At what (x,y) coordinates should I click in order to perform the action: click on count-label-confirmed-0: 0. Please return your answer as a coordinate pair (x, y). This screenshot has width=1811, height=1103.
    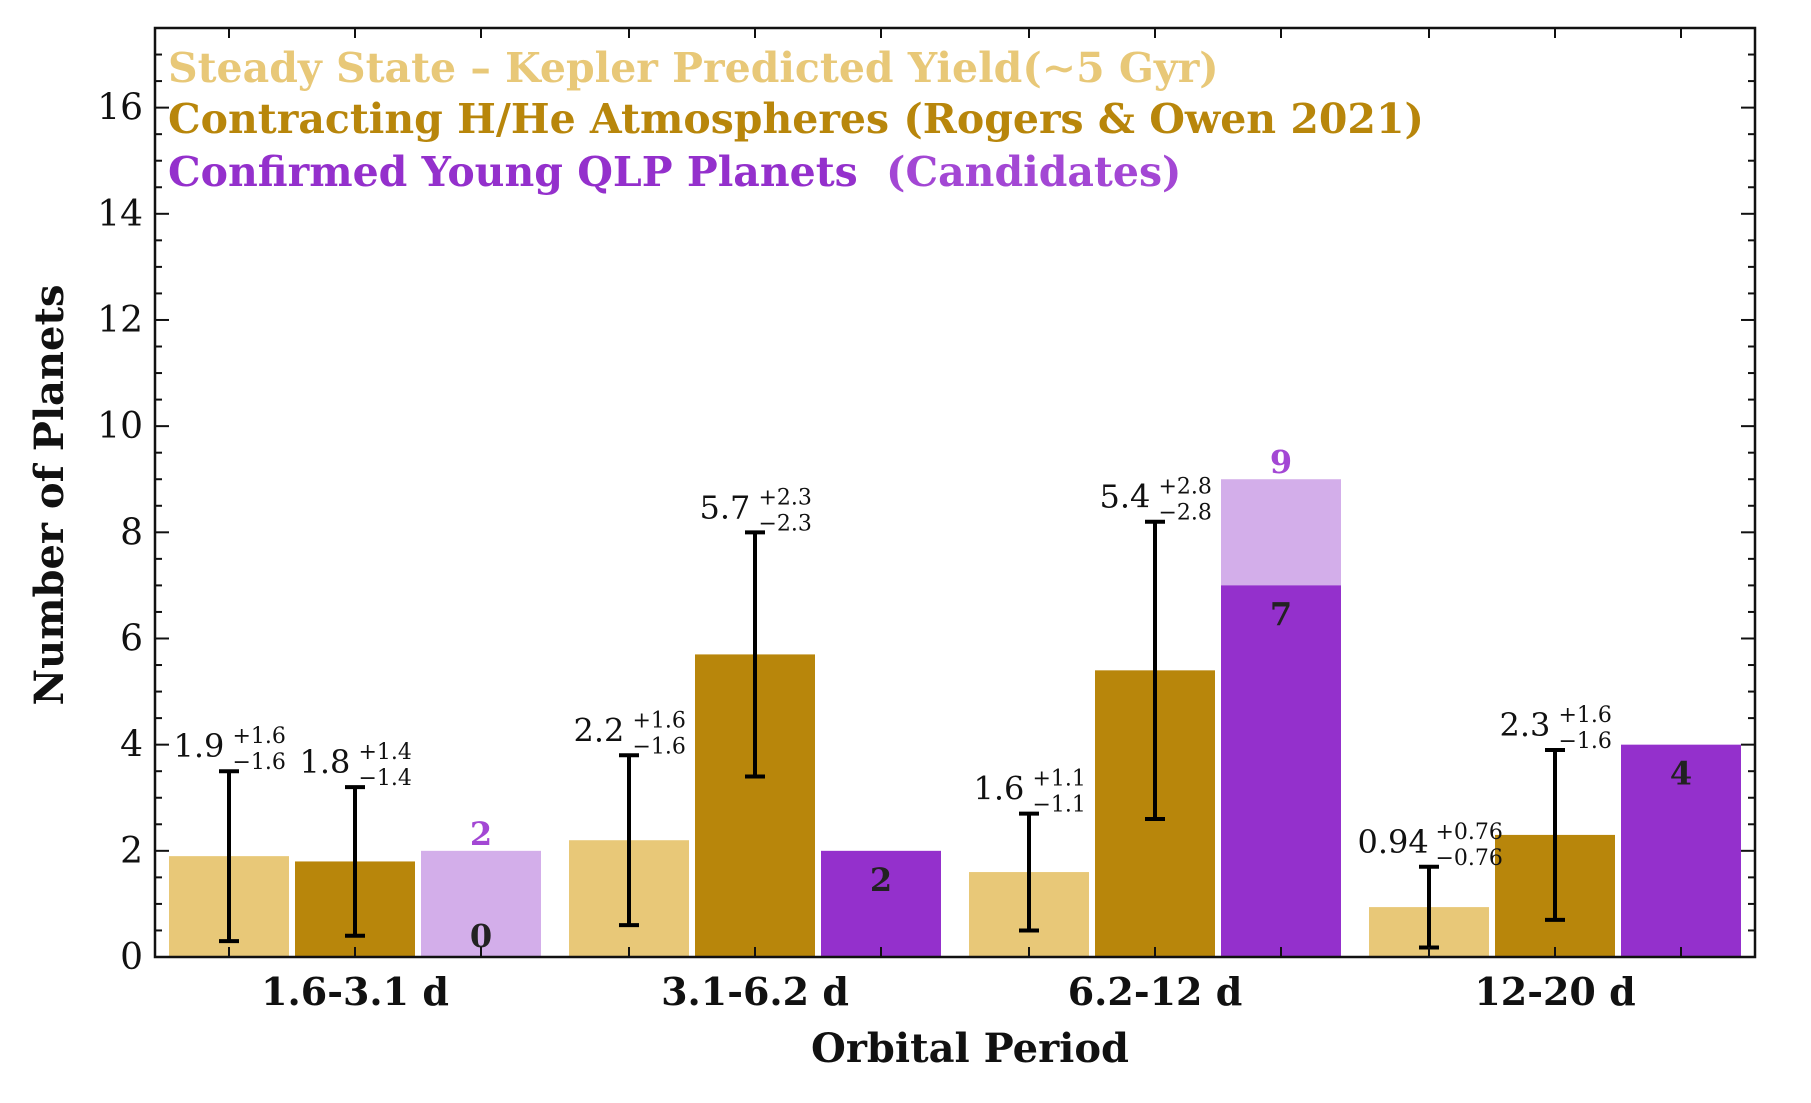
    Looking at the image, I should click on (481, 936).